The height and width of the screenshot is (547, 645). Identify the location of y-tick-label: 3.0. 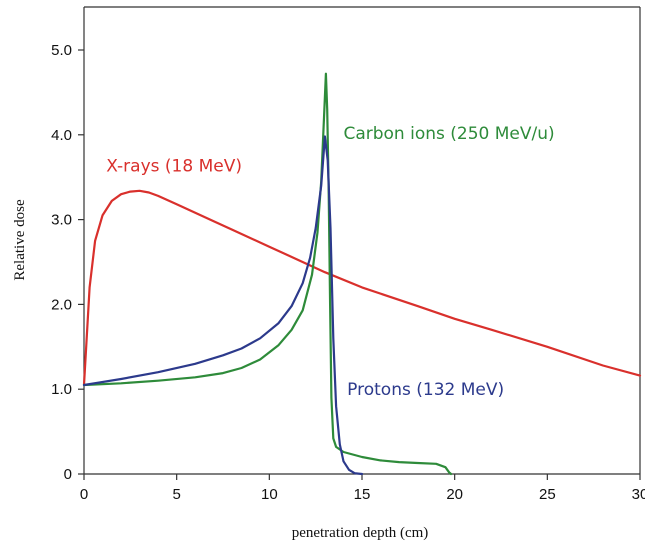
(61, 220).